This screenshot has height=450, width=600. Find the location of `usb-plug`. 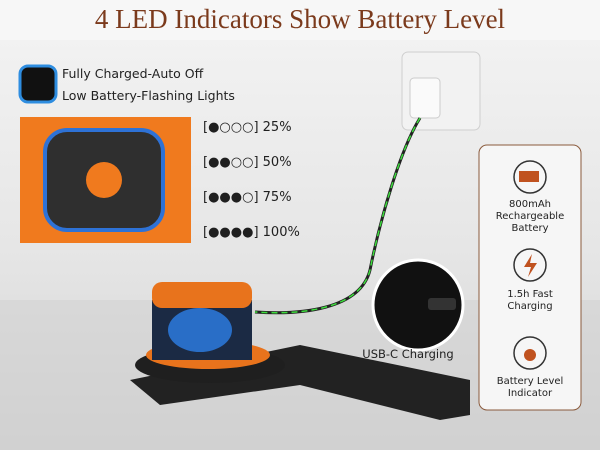

usb-plug is located at coordinates (442, 304).